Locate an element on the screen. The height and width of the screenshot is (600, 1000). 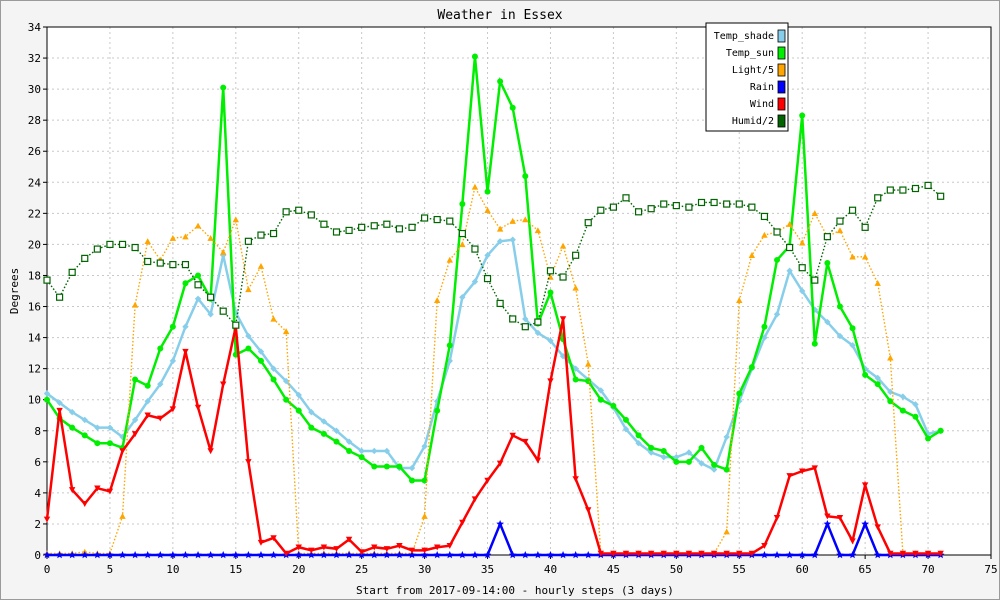
x-tick-label: 30 is located at coordinates (424, 569).